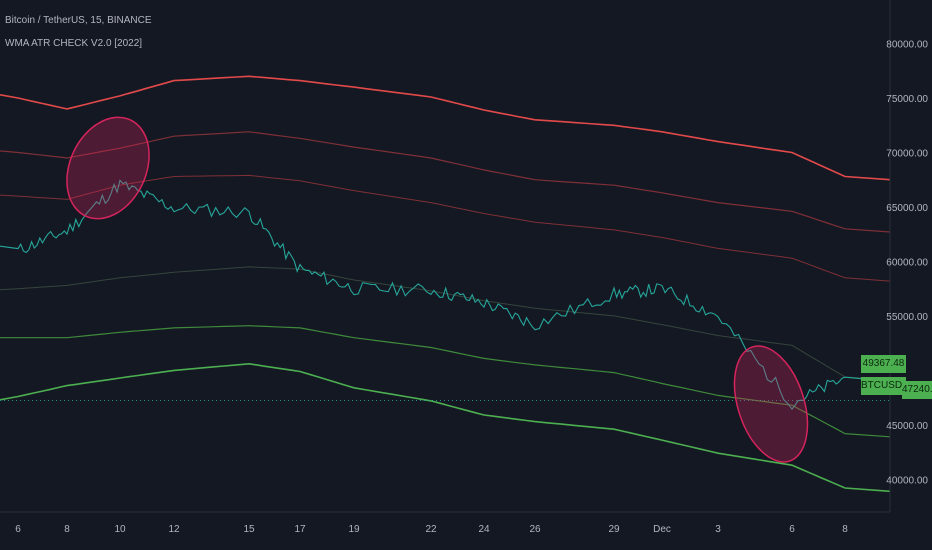 The height and width of the screenshot is (550, 932). Describe the element at coordinates (907, 99) in the screenshot. I see `y-tick-label: 75000.00` at that location.